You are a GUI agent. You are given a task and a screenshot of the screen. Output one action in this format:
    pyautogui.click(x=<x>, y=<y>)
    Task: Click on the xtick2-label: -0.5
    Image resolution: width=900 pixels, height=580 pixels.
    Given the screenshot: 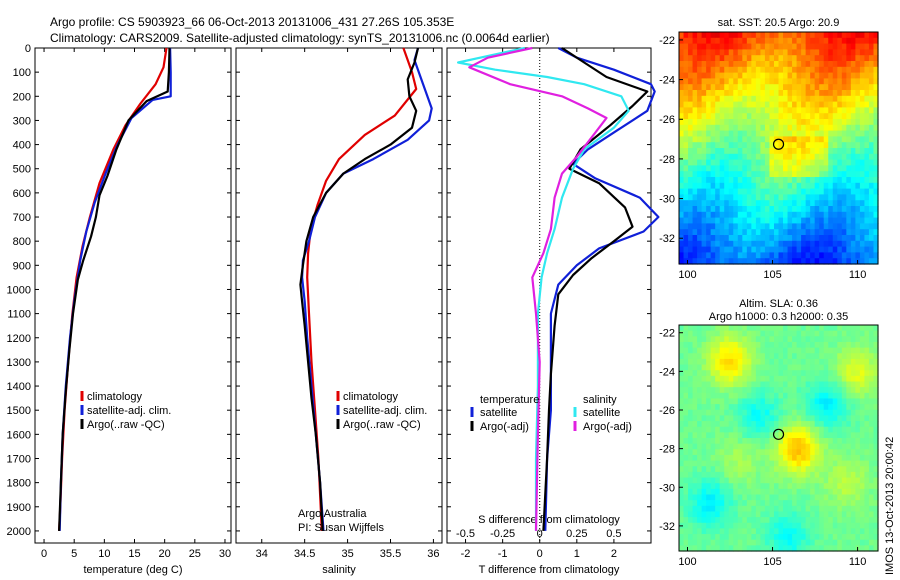 What is the action you would take?
    pyautogui.click(x=465, y=534)
    